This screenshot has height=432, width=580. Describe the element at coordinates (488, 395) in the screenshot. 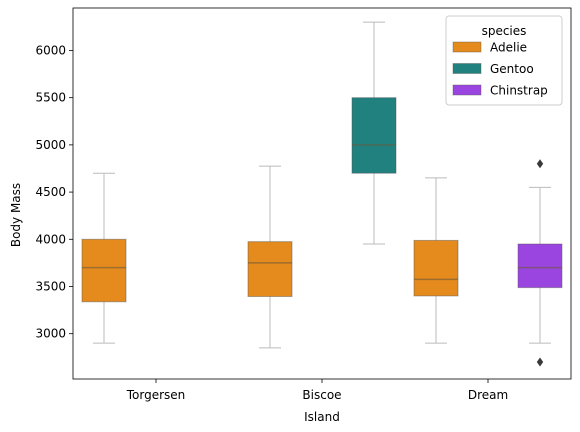

I see `x-tick-label: Dream` at that location.